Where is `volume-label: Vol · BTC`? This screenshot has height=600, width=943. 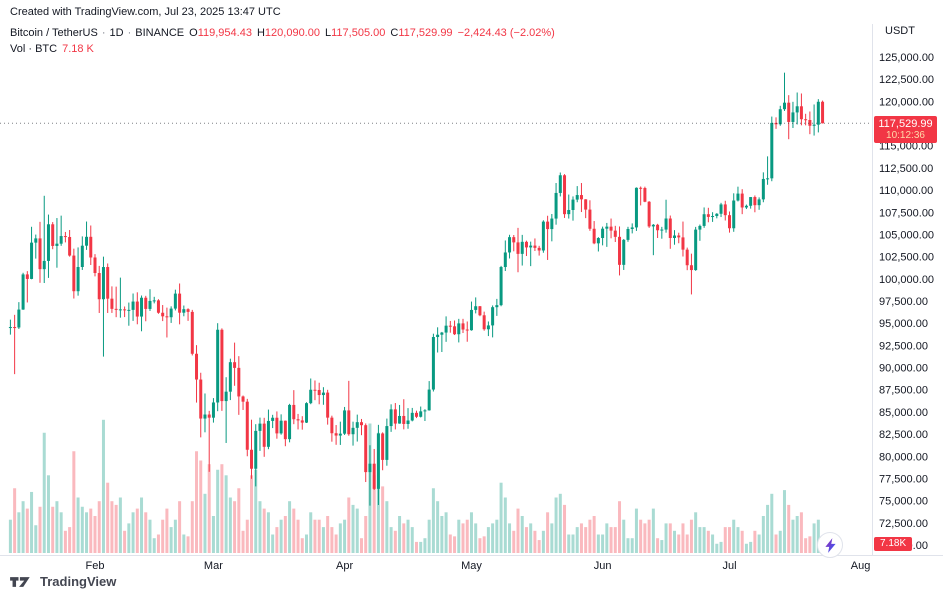 volume-label: Vol · BTC is located at coordinates (34, 49).